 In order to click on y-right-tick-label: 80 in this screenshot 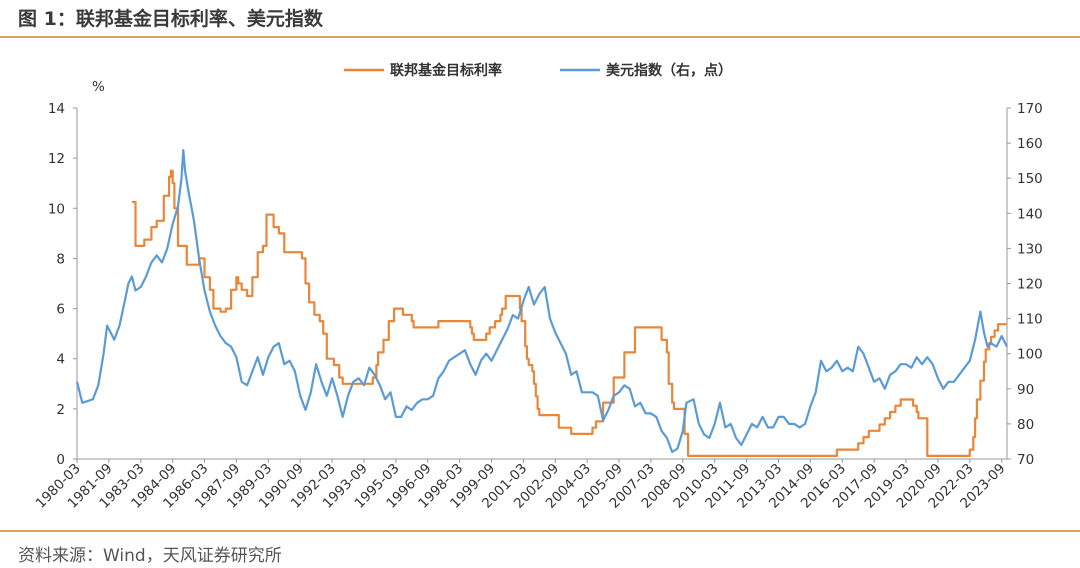, I will do `click(1025, 425)`.